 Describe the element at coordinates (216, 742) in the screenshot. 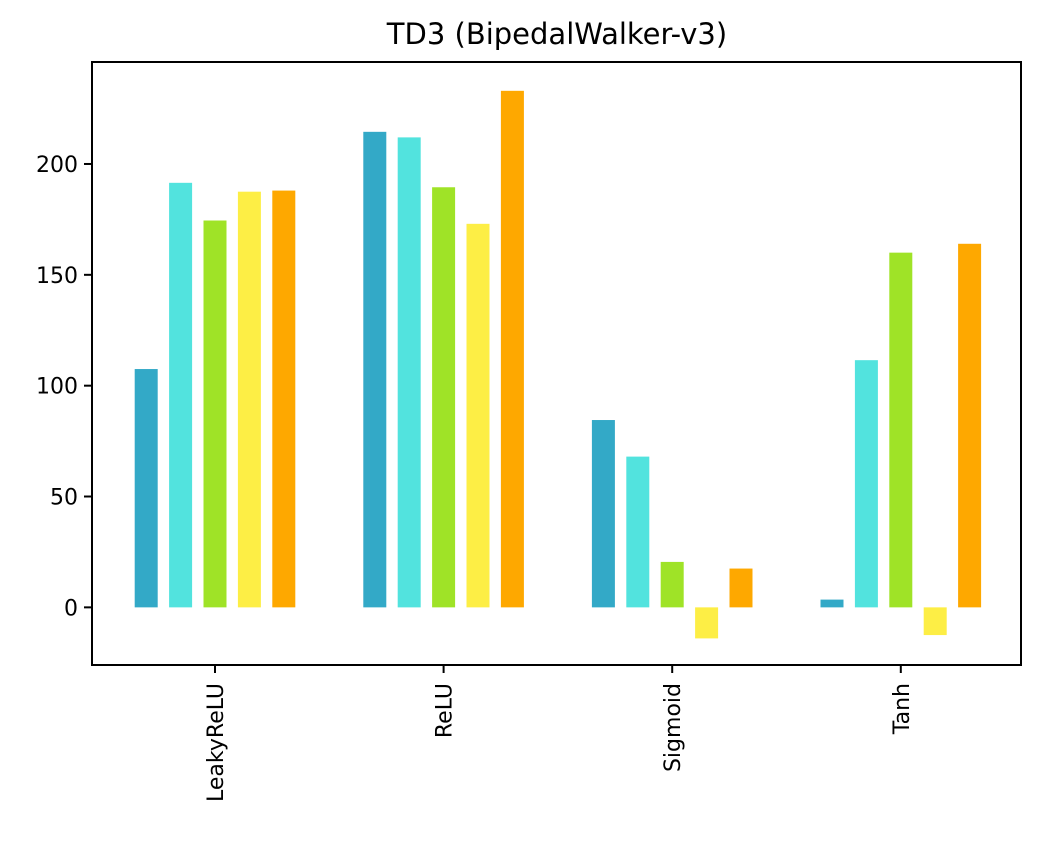

I see `x-tick-label-leakyrelu: LeakyReLU` at that location.